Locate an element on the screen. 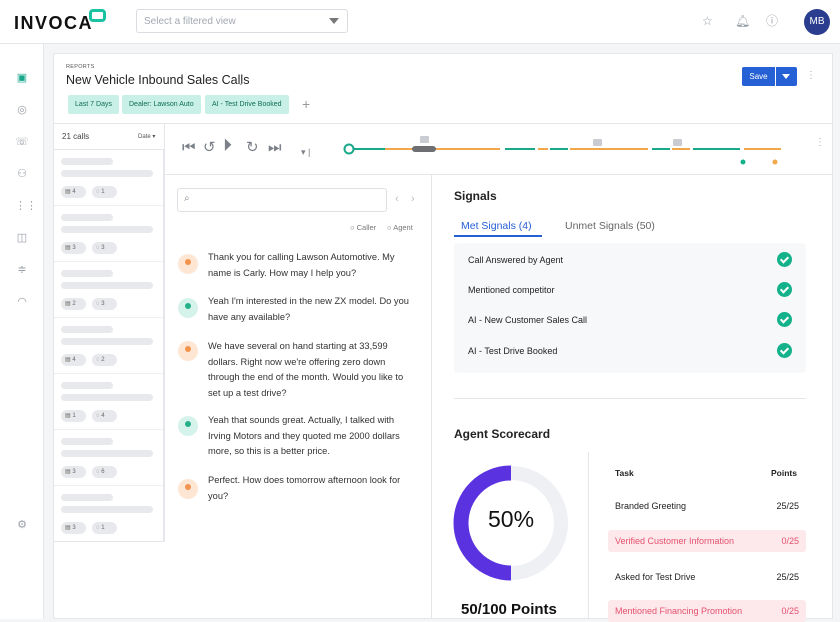  forward-15-icon: ↻ is located at coordinates (252, 147).